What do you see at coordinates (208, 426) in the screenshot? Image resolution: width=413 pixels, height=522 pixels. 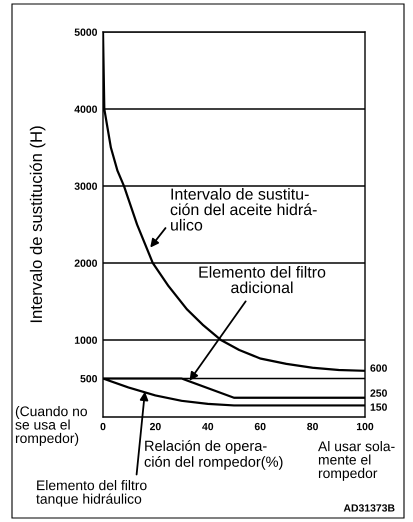 I see `x-tick-label: 40` at bounding box center [208, 426].